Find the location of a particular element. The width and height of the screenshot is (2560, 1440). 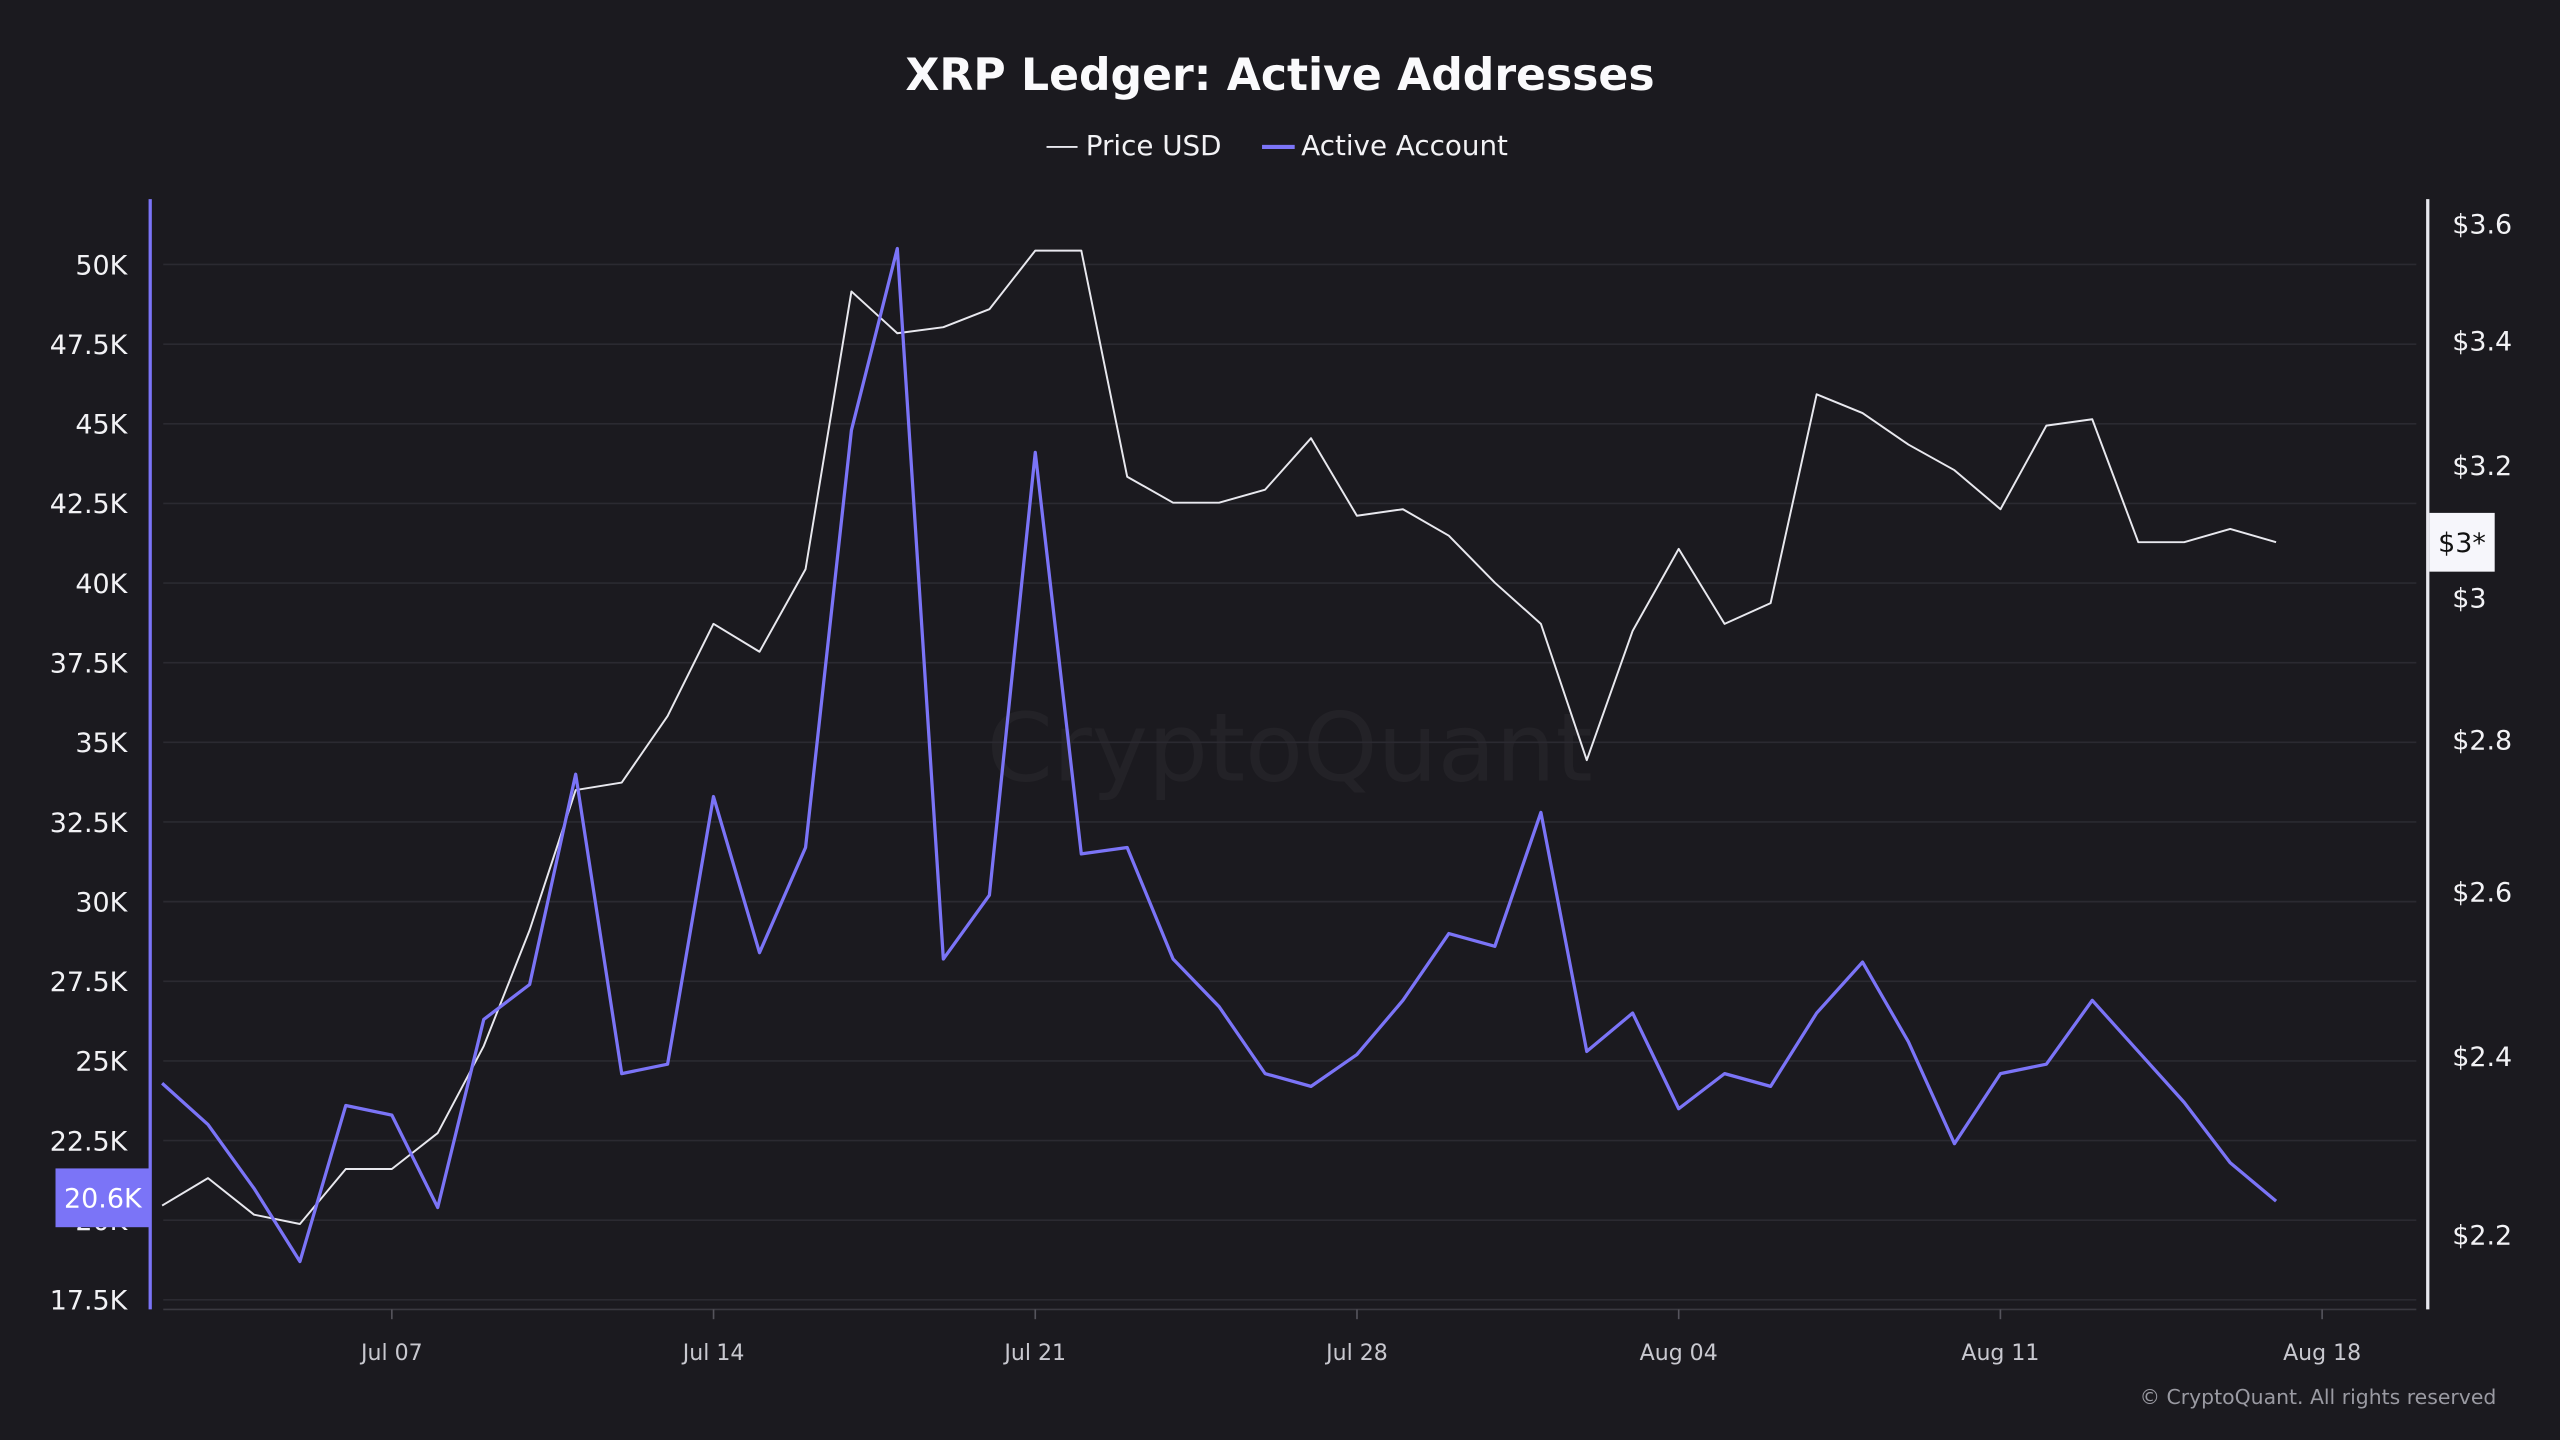

y-left-tick-label: 22.5K is located at coordinates (89, 1141).